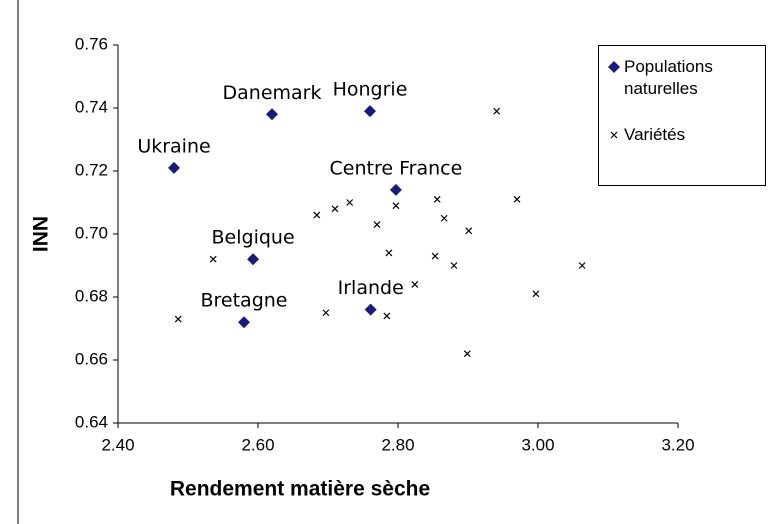  Describe the element at coordinates (253, 238) in the screenshot. I see `point-label: Belgique` at that location.